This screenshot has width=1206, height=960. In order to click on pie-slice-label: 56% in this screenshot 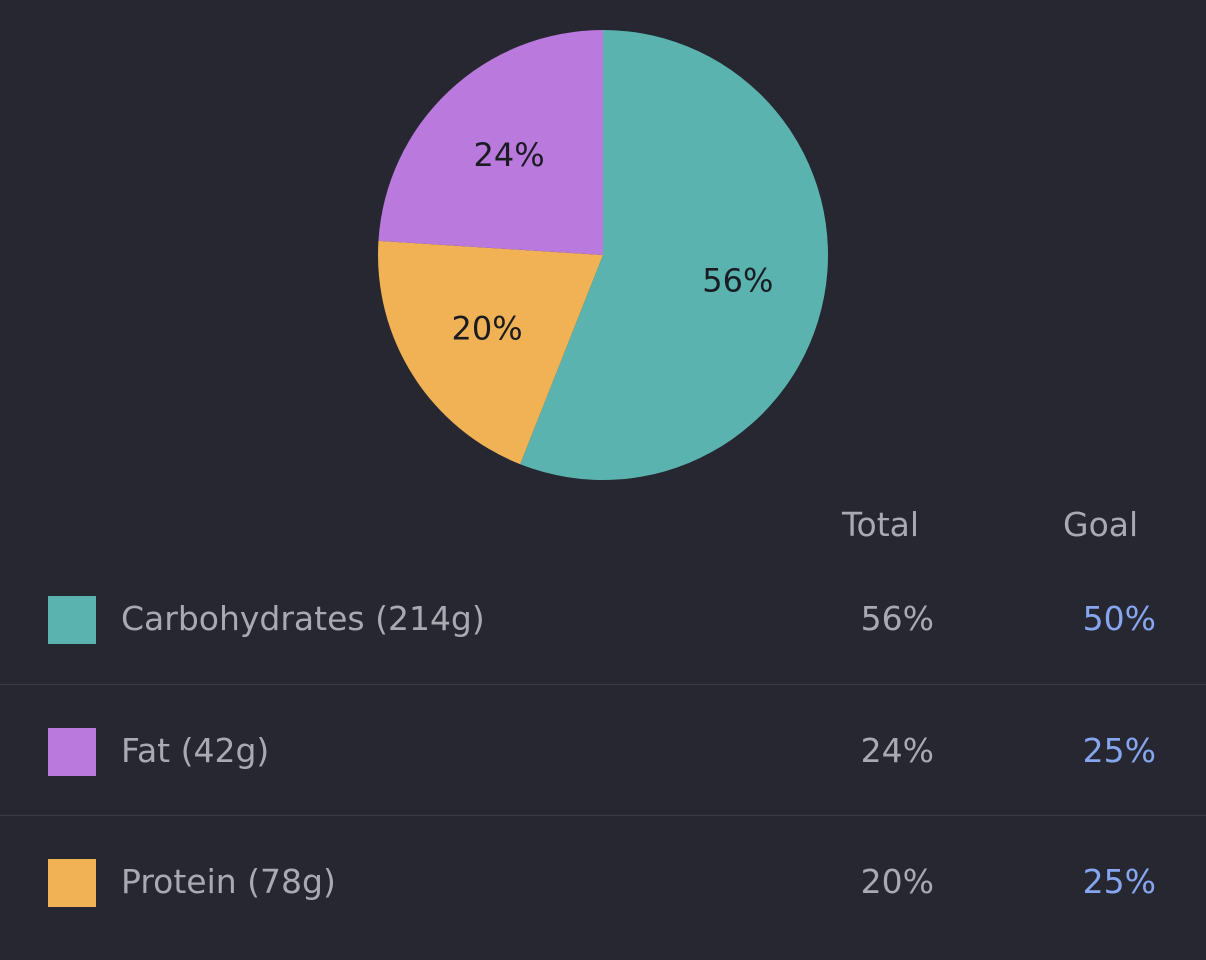, I will do `click(737, 281)`.